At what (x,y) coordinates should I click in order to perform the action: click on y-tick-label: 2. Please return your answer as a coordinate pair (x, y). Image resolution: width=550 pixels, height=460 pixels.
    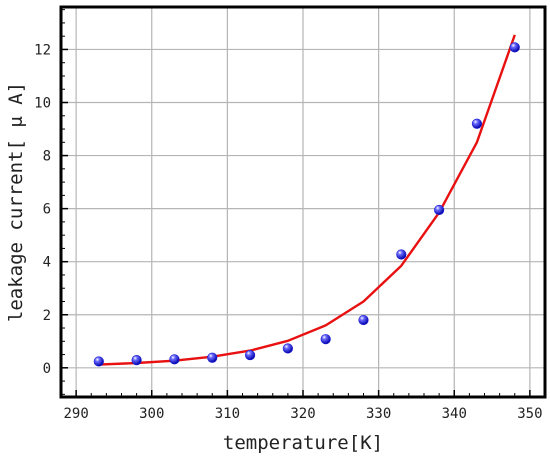
    Looking at the image, I should click on (47, 316).